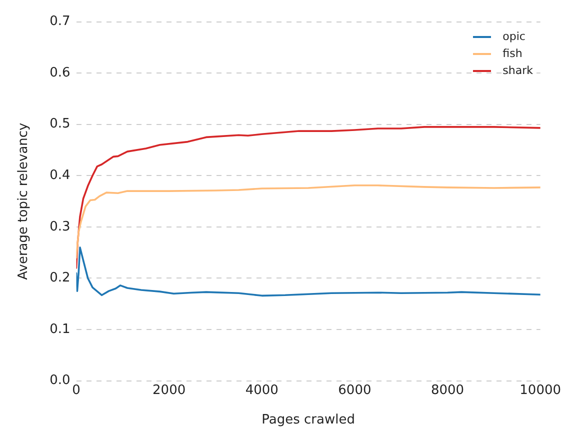 The height and width of the screenshot is (444, 571). What do you see at coordinates (60, 226) in the screenshot?
I see `y-tick-label: 0.3` at bounding box center [60, 226].